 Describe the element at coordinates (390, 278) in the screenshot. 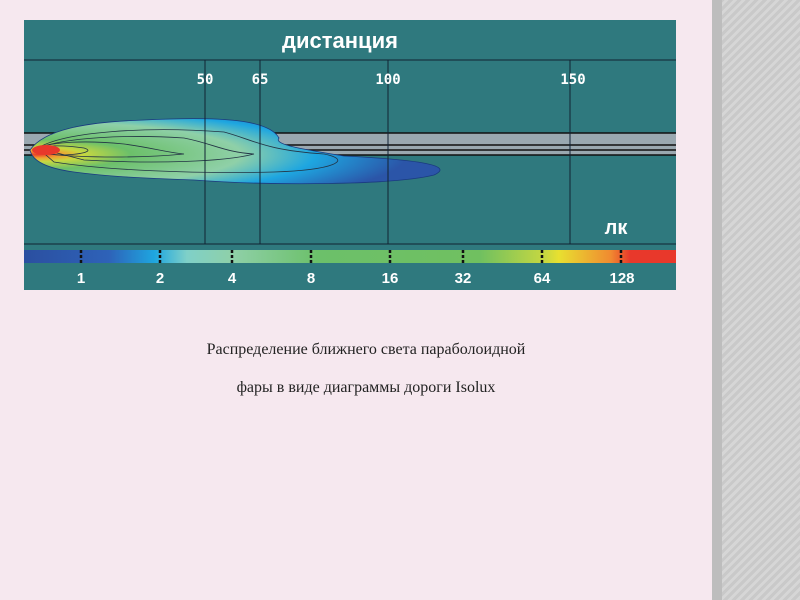

I see `legend-tick: 16` at that location.